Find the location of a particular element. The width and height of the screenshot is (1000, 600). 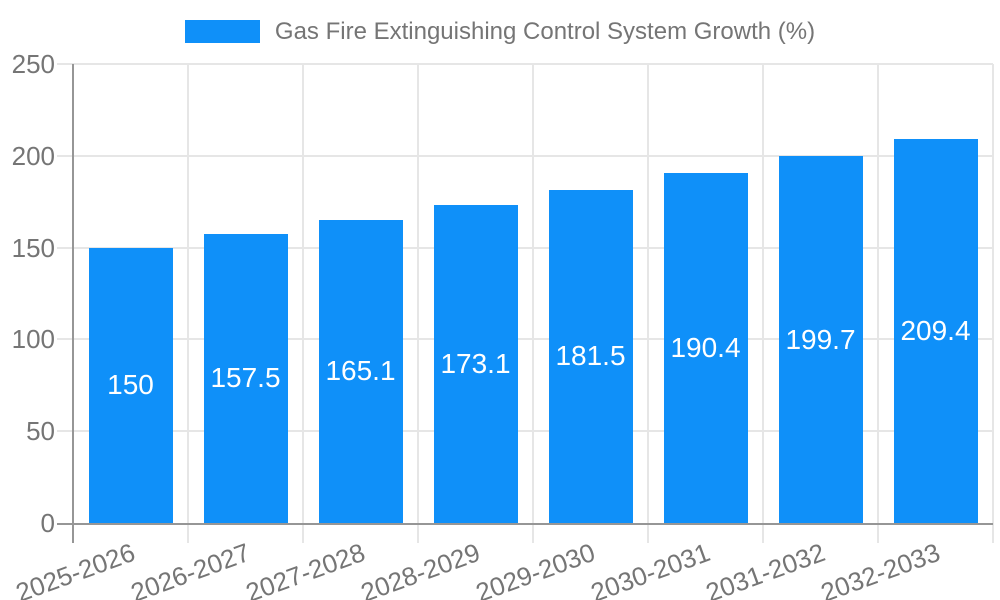

bar: 209.4 is located at coordinates (935, 330).